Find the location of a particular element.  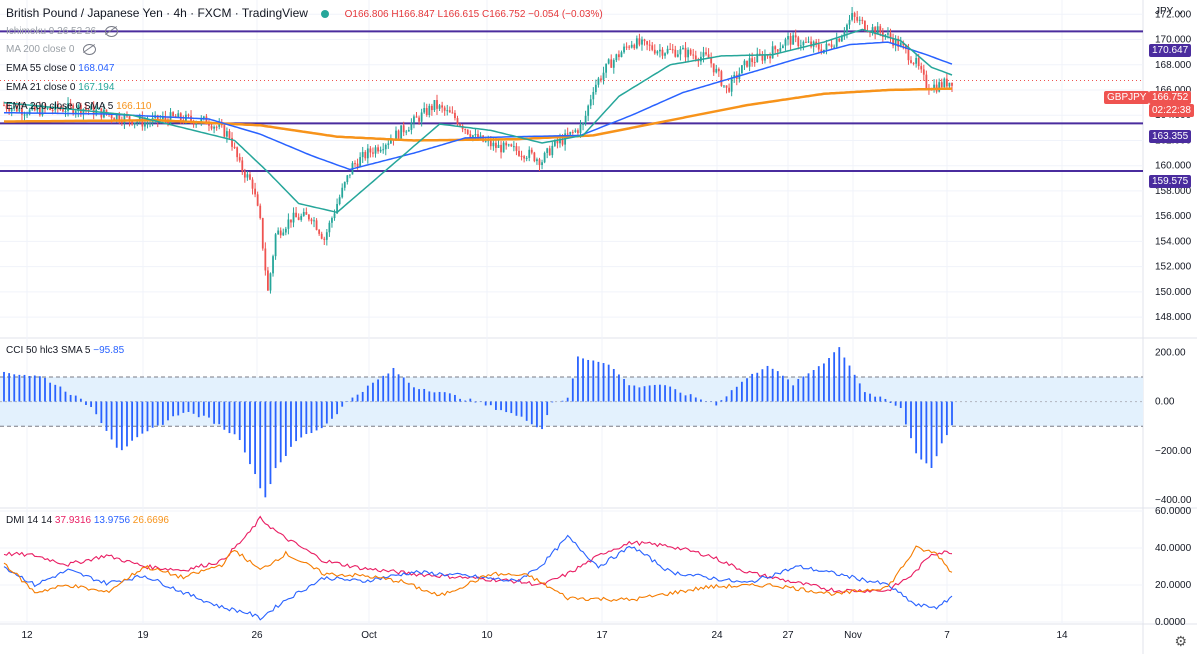

dmi-y-tick: 20.0000 is located at coordinates (1173, 585).